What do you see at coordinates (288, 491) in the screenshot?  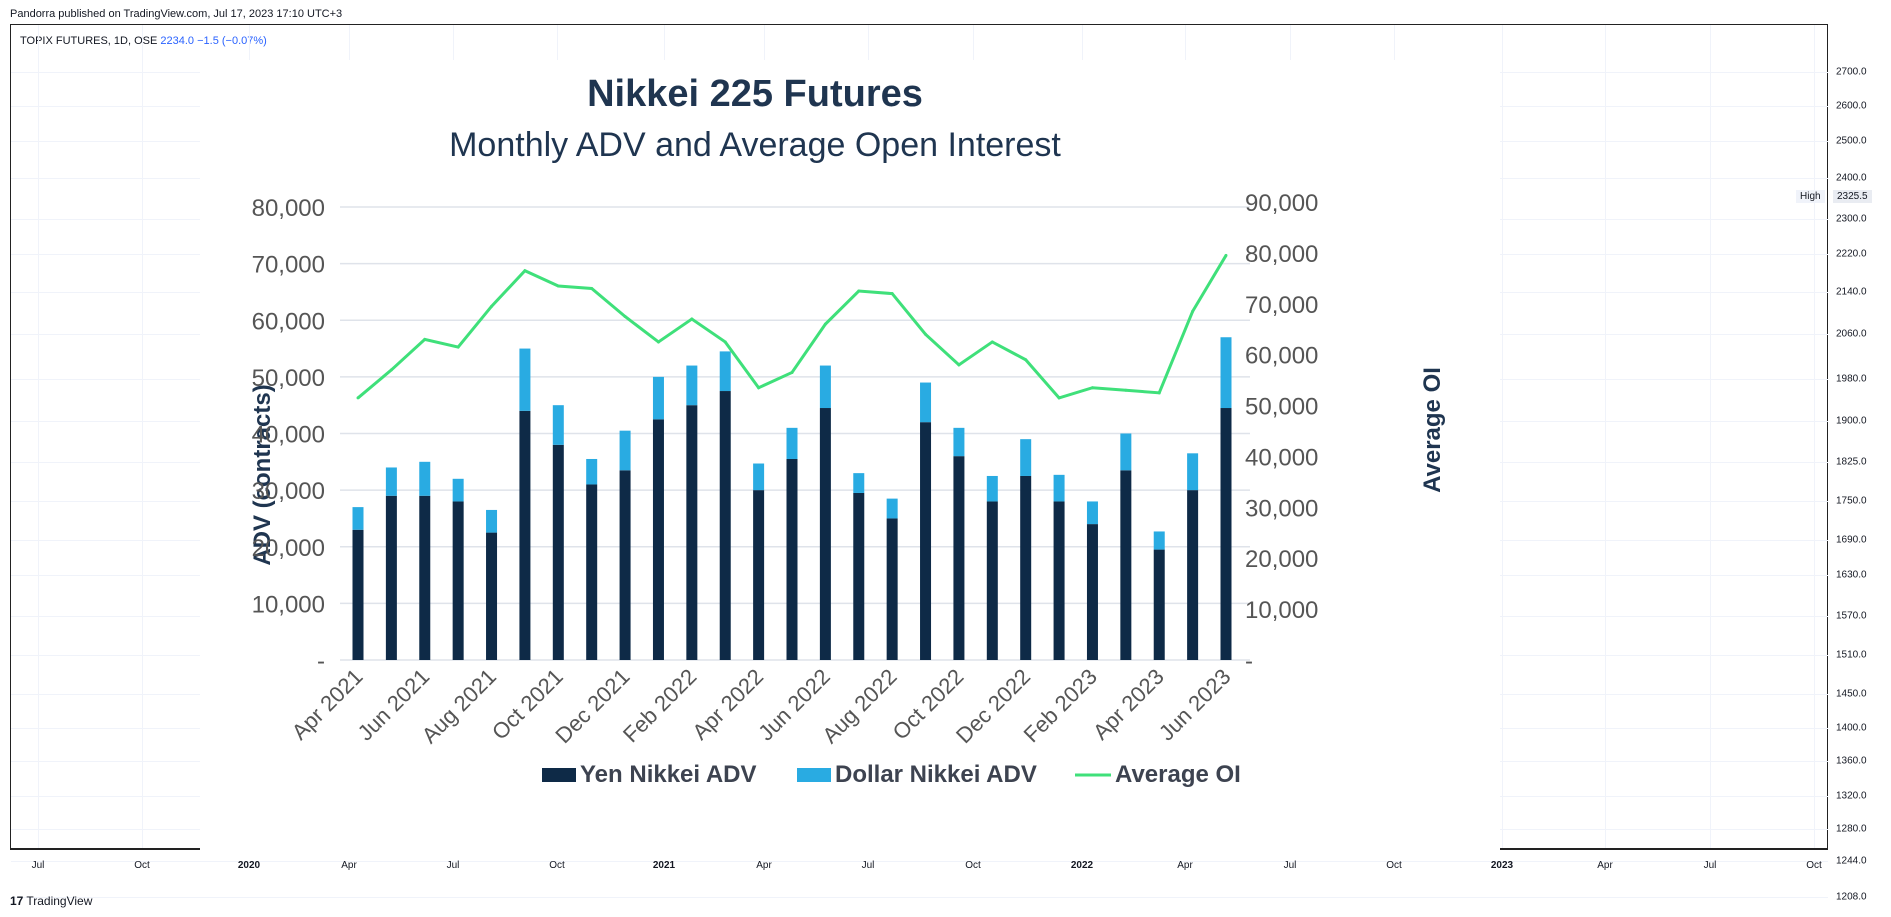 I see `y-tick-label: 30,000` at bounding box center [288, 491].